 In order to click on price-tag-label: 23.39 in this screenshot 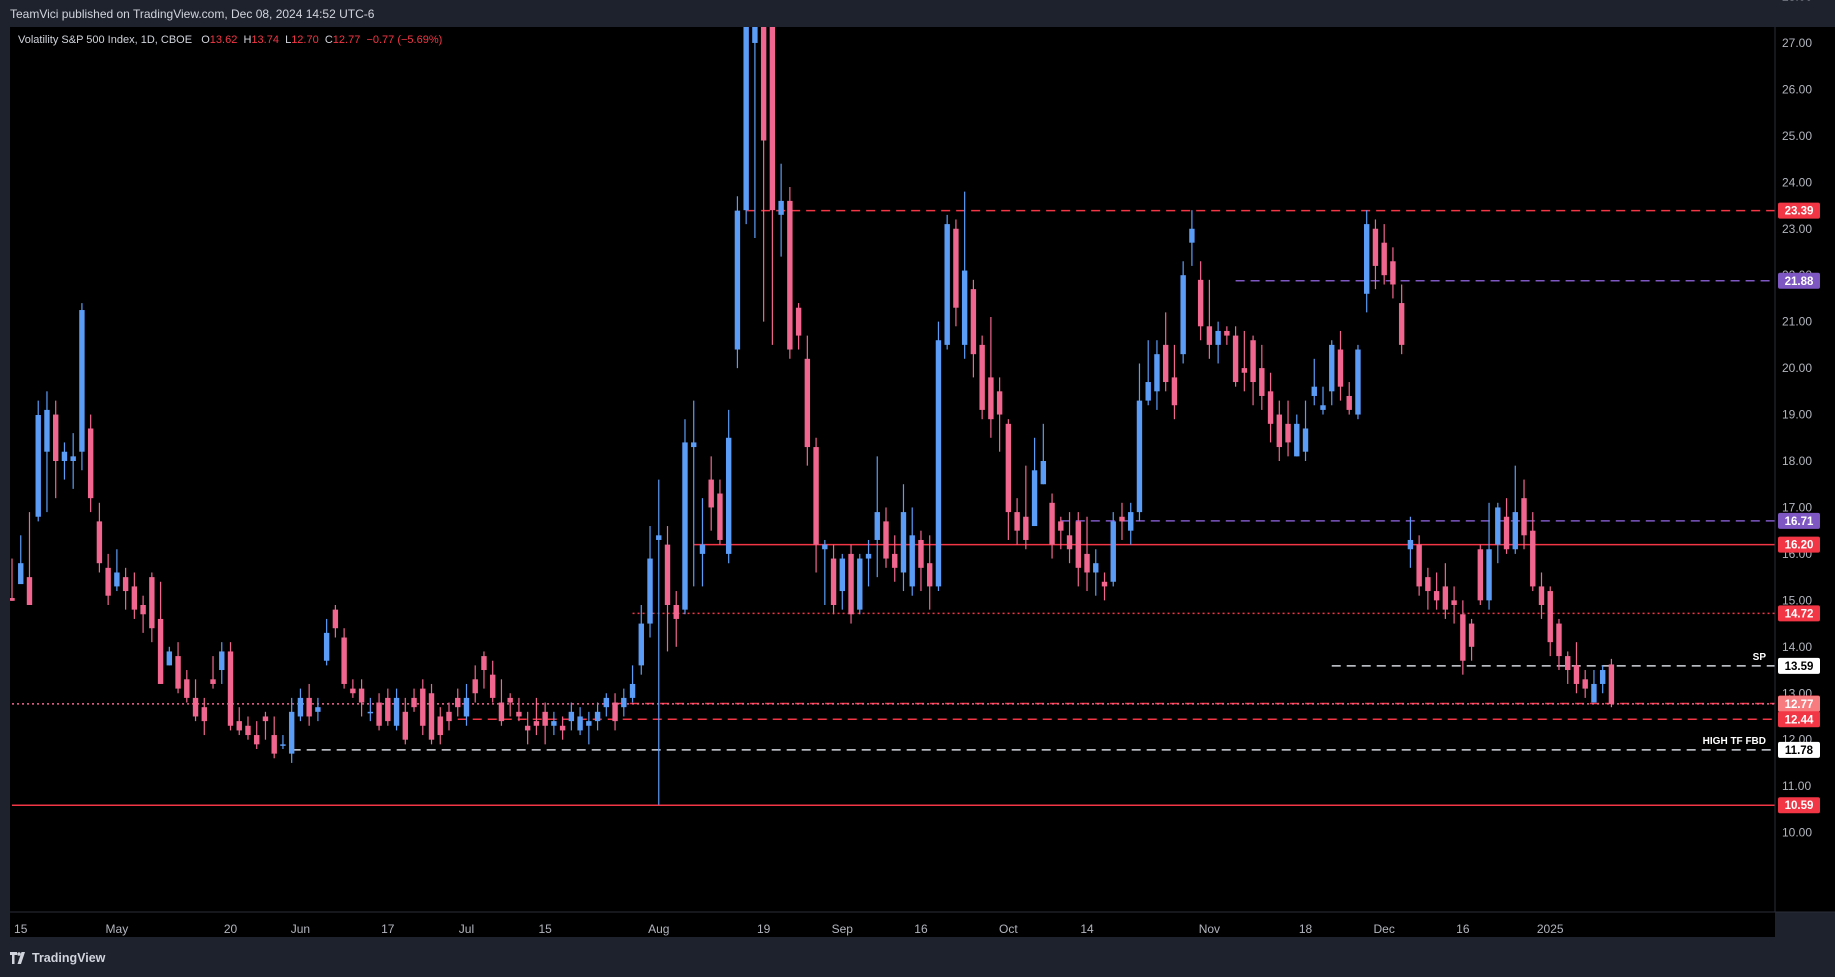, I will do `click(1799, 212)`.